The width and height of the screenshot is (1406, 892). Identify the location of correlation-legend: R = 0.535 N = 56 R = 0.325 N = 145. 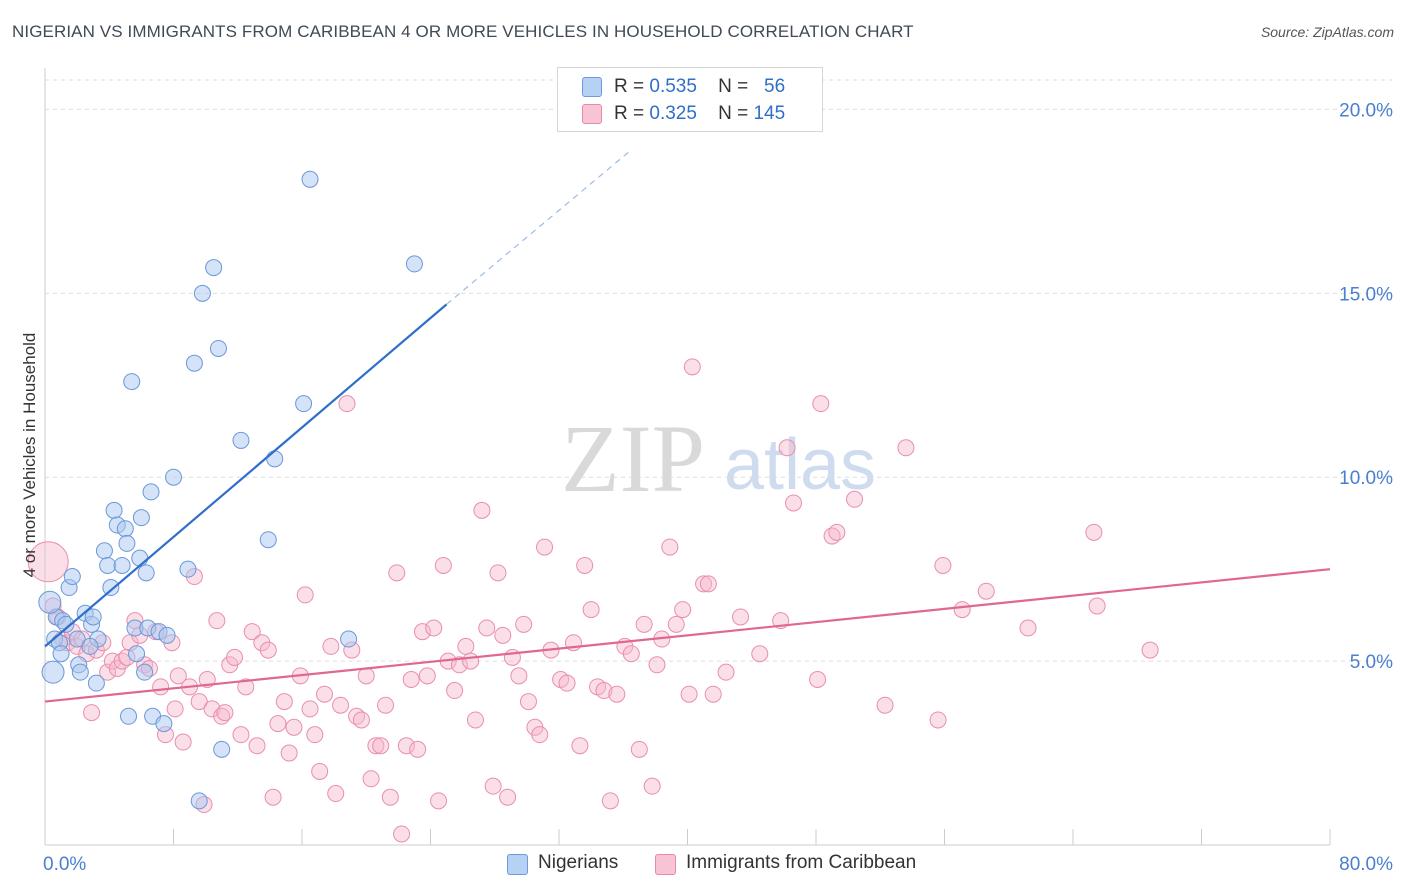
(690, 99).